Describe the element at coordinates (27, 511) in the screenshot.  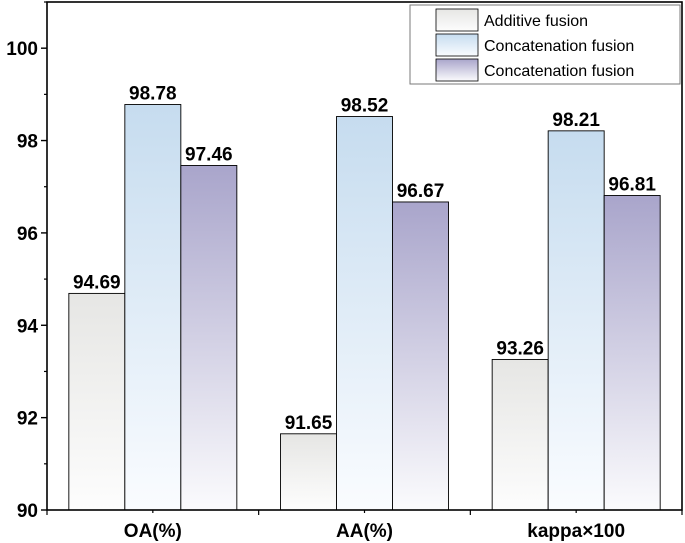
I see `y-tick-label: 90` at that location.